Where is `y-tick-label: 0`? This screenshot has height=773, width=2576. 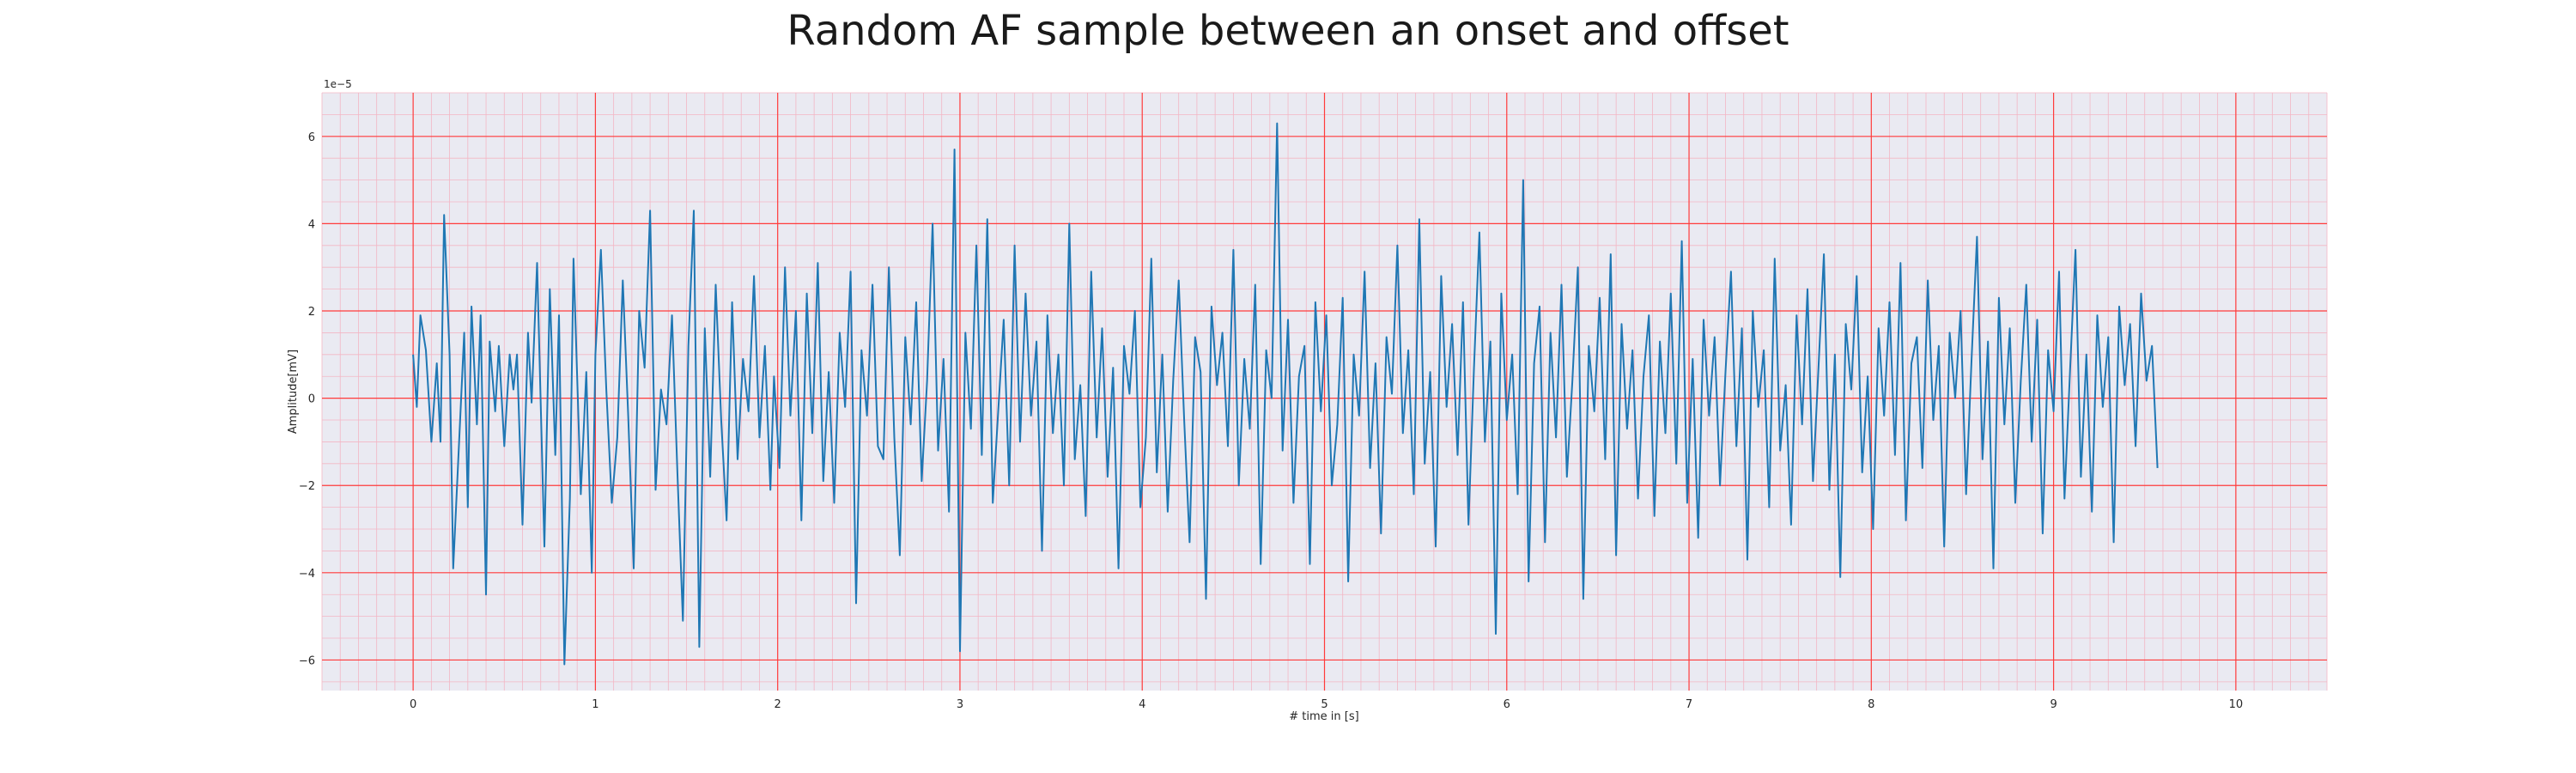
y-tick-label: 0 is located at coordinates (312, 399).